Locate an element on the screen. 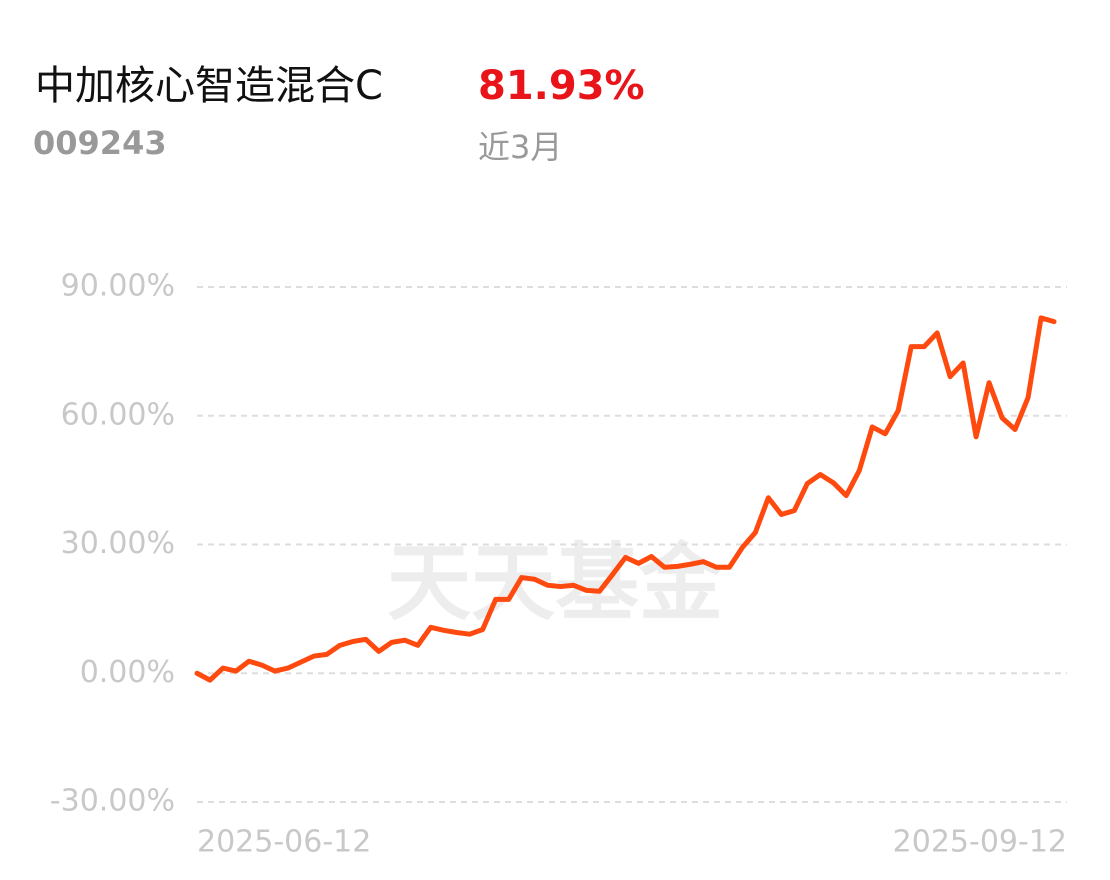 This screenshot has width=1110, height=880. fund-return: 81.93% is located at coordinates (561, 86).